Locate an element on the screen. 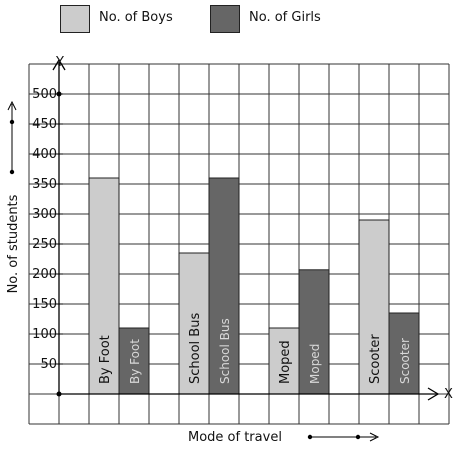 The image size is (457, 450). bar-label-boys-2: Moped is located at coordinates (285, 362).